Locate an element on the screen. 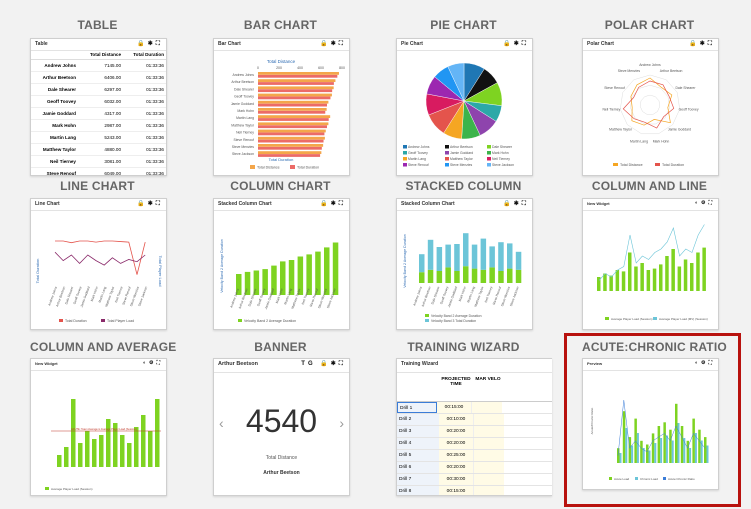 This screenshot has width=751, height=509. chart-label: Arthur Beetson is located at coordinates (242, 82).